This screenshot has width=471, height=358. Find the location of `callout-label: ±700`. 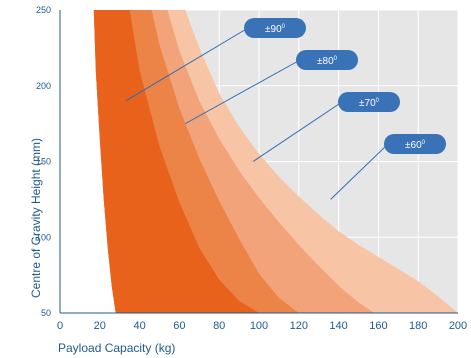

callout-label: ±700 is located at coordinates (369, 103).